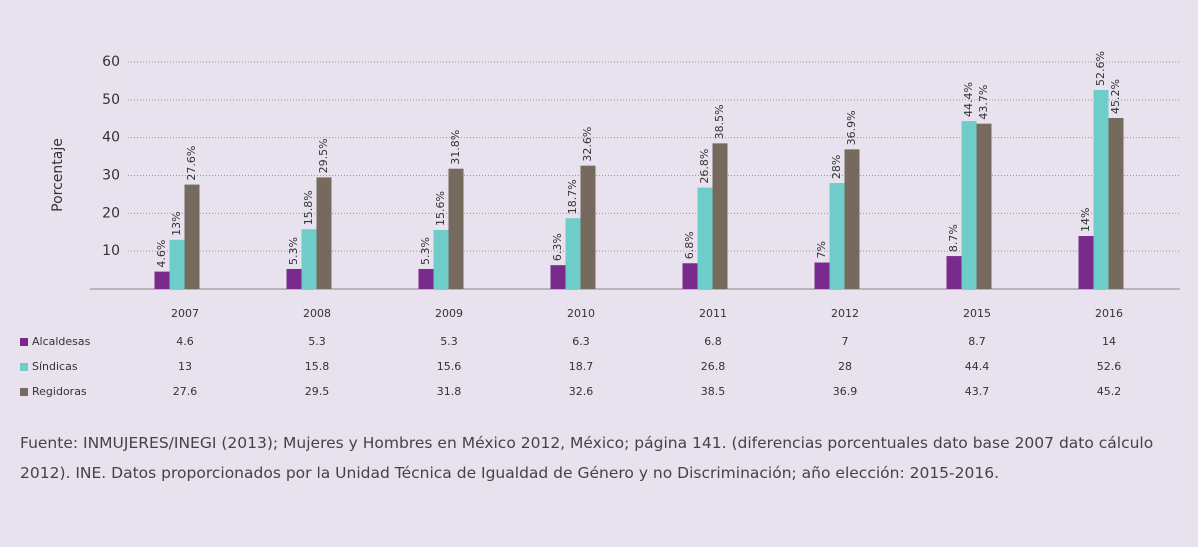 The height and width of the screenshot is (547, 1198). Describe the element at coordinates (308, 207) in the screenshot. I see `data-label: 15.8%` at that location.